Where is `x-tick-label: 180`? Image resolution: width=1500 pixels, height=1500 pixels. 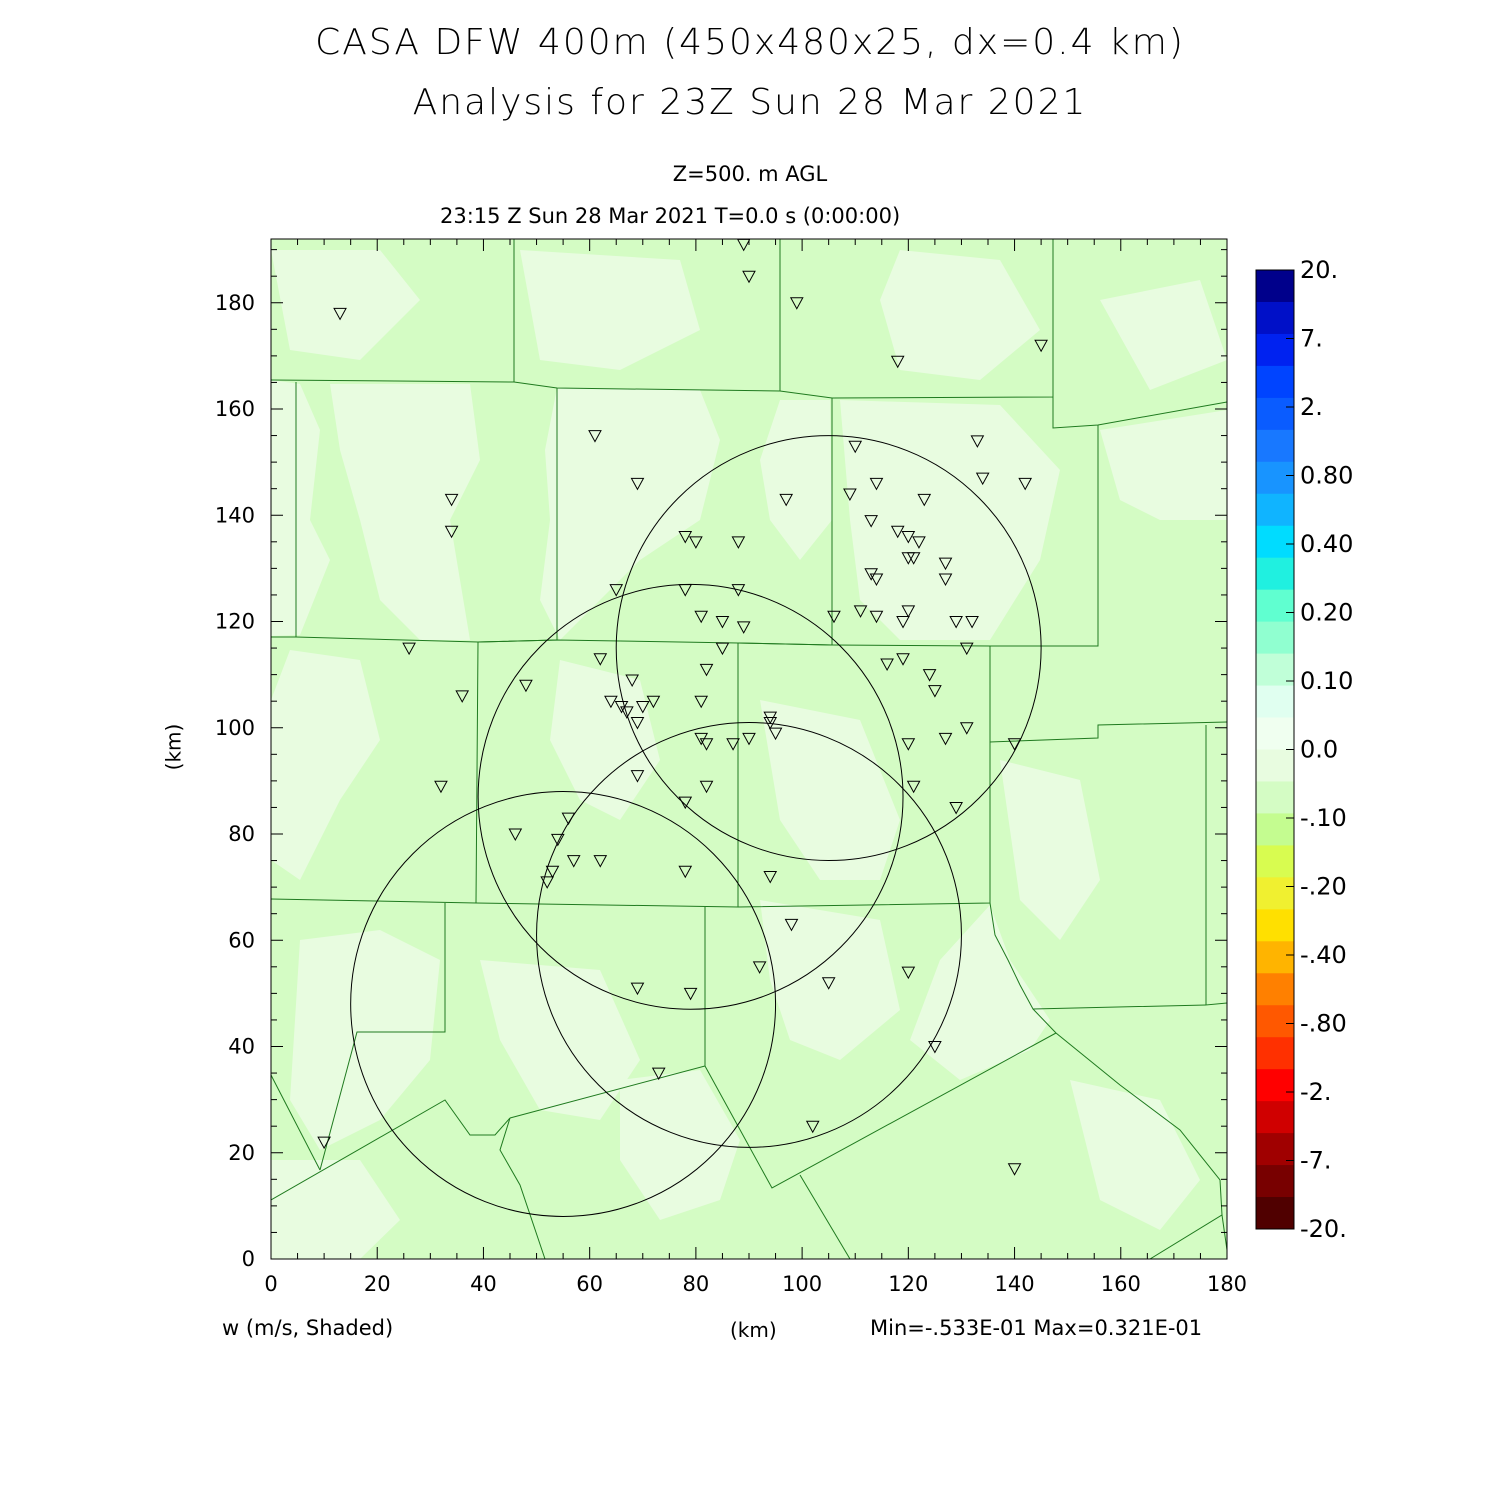
x-tick-label: 180 is located at coordinates (1227, 1284).